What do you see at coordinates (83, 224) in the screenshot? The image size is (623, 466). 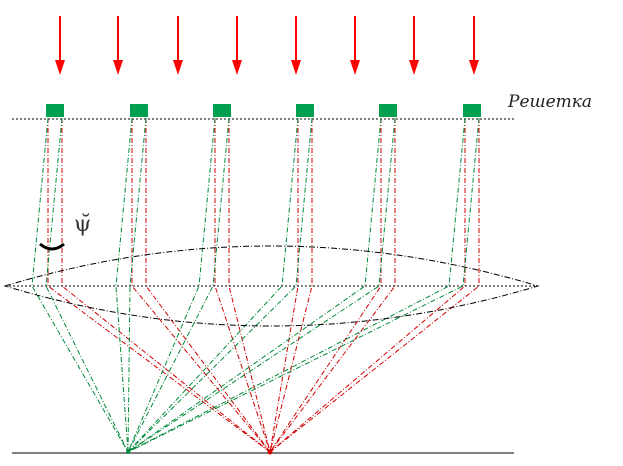 I see `angle-label: ψ̆` at bounding box center [83, 224].